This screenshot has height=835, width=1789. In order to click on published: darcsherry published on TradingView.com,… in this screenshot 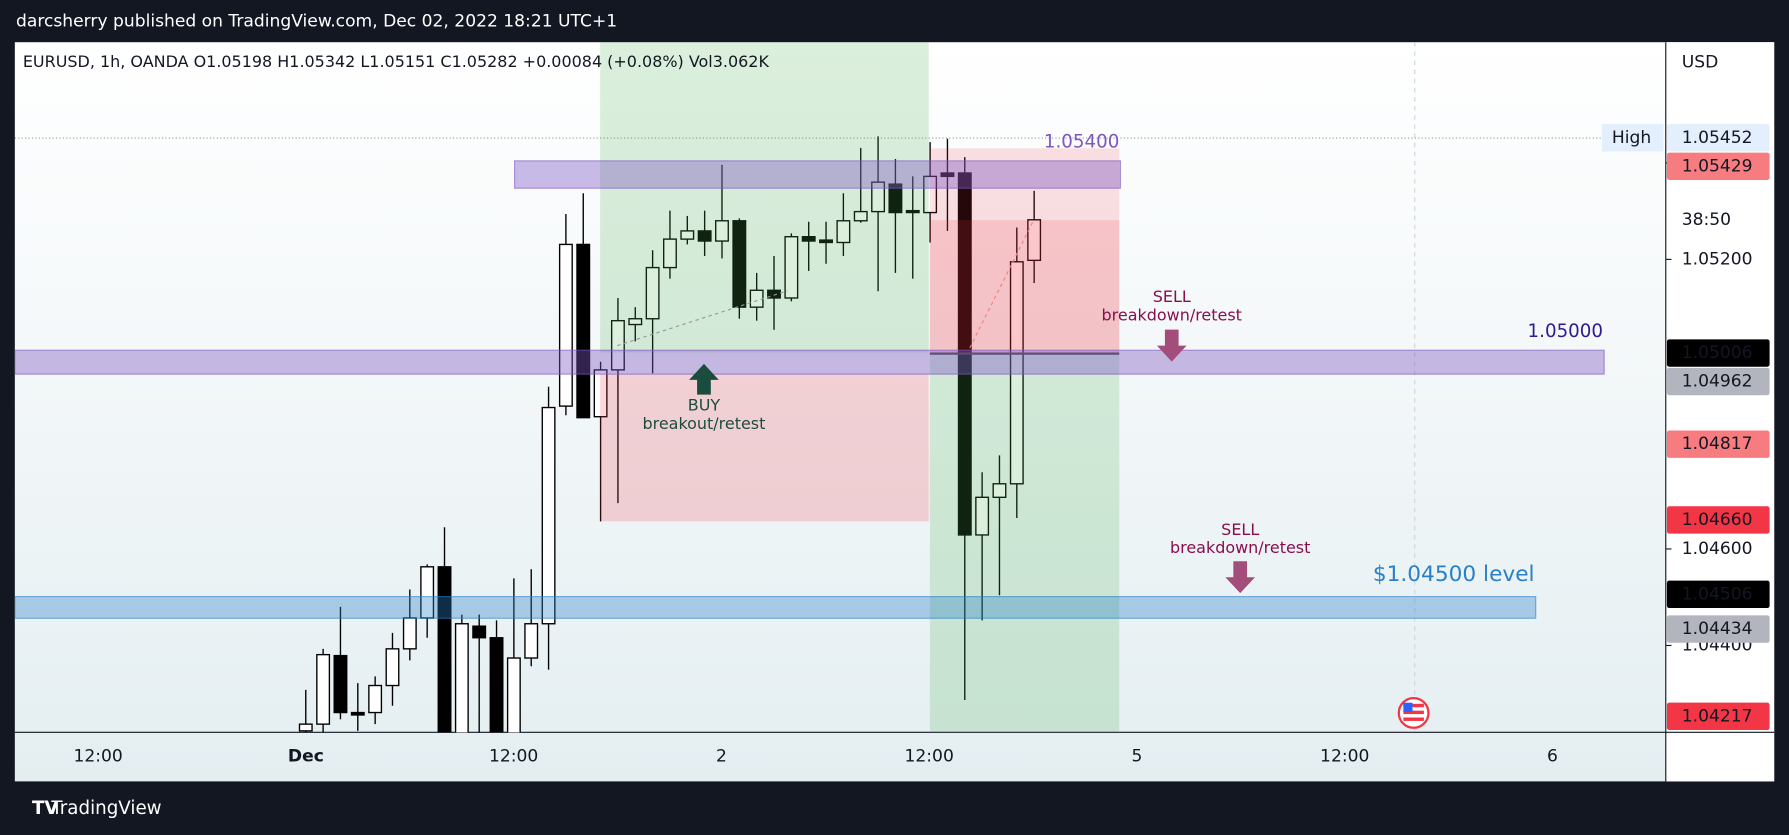, I will do `click(316, 22)`.